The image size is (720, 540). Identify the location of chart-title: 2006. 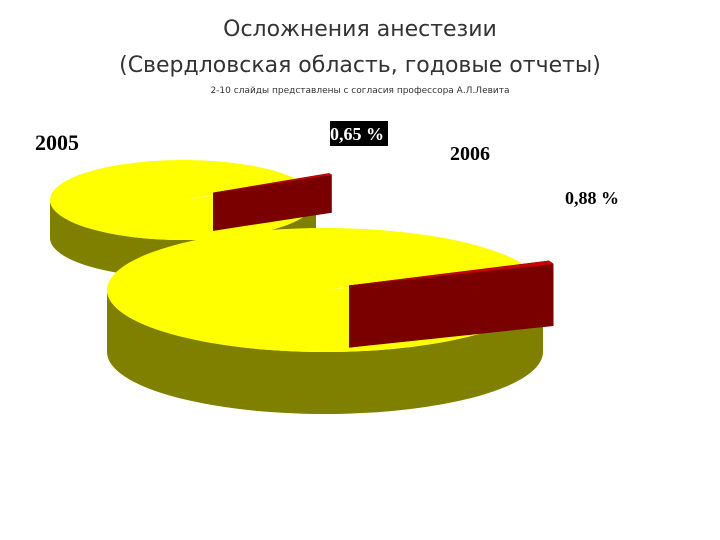
(470, 154).